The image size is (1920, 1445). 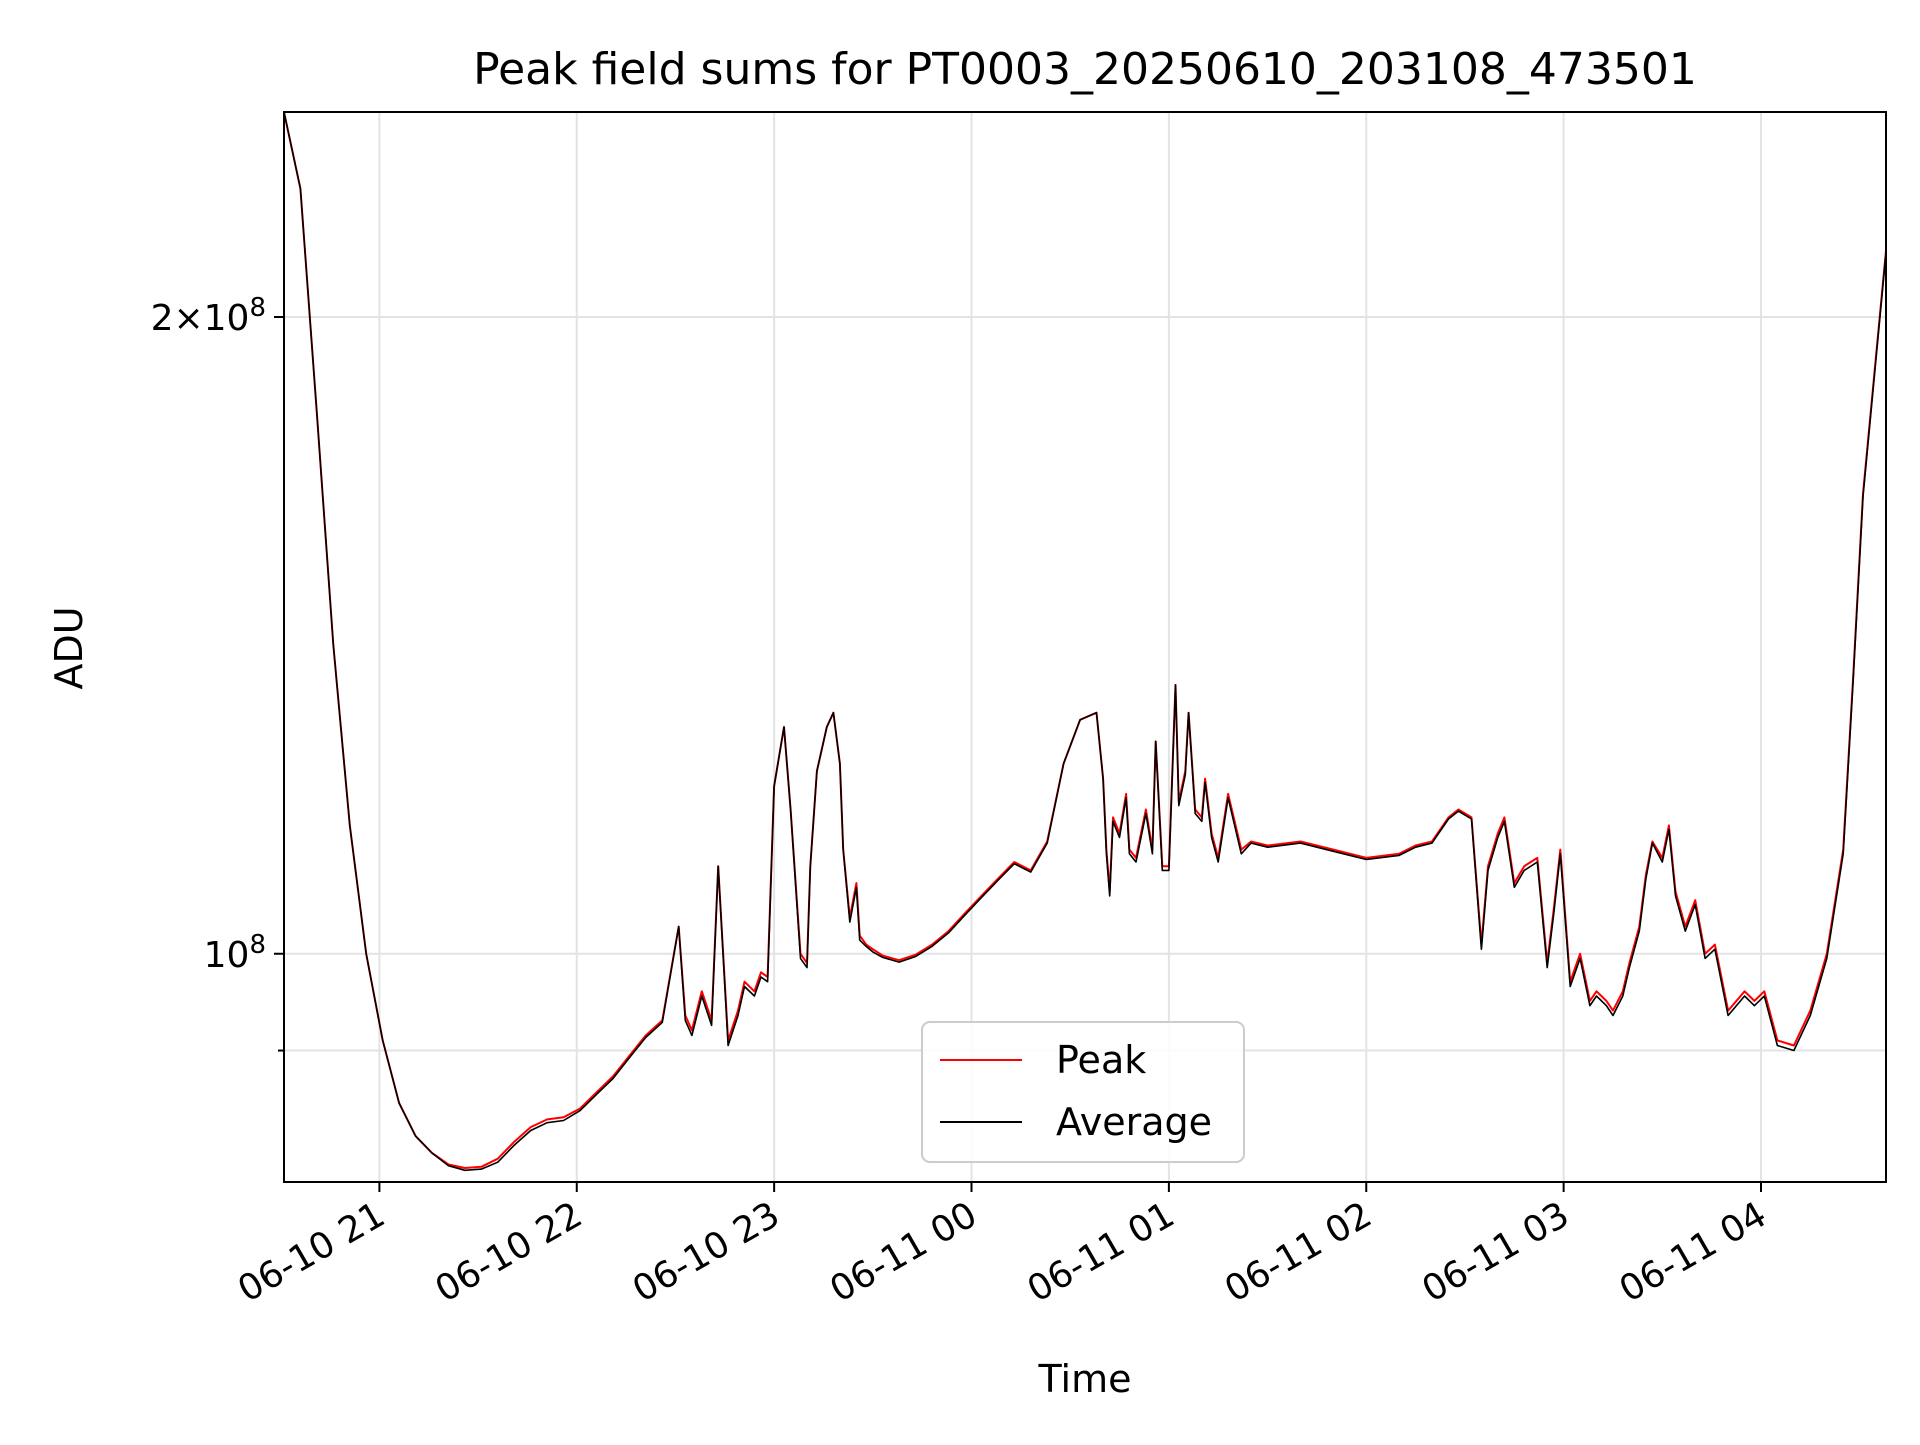 I want to click on legend: Peak Average, so click(x=1083, y=1092).